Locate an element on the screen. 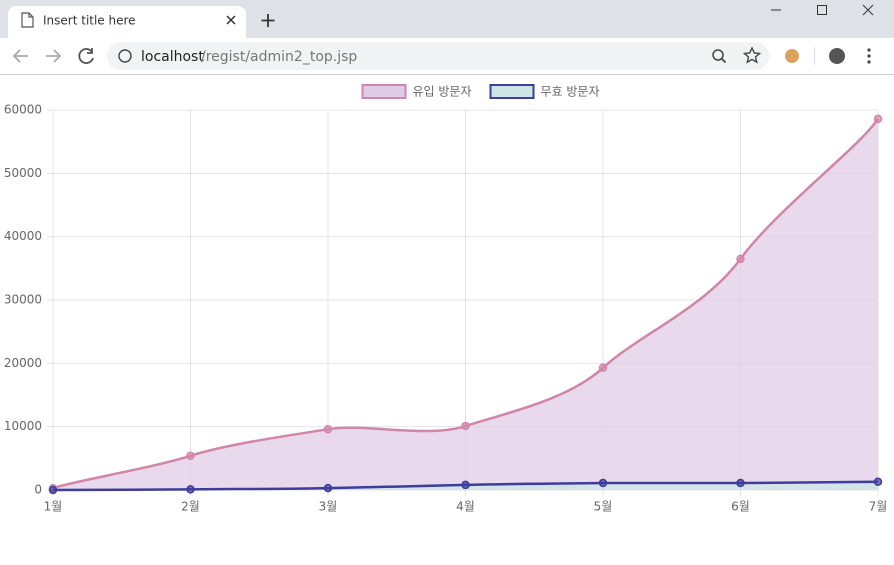 The image size is (894, 565). tab-close is located at coordinates (231, 20).